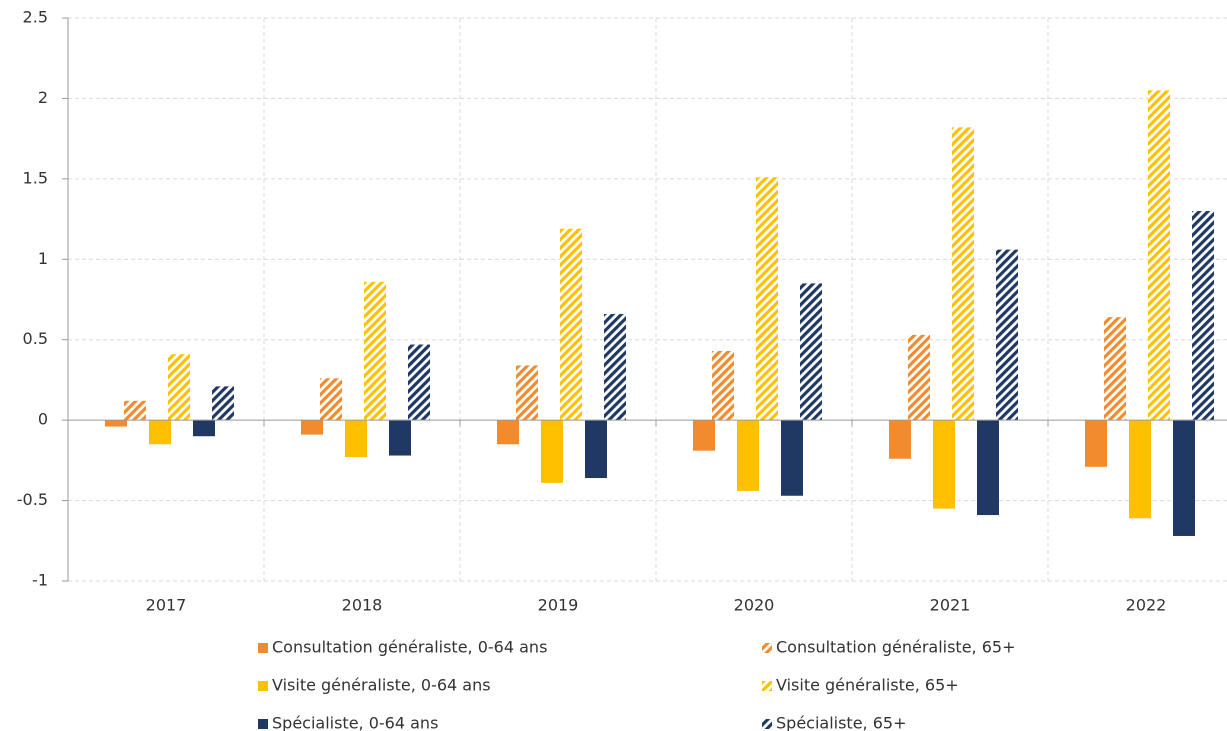 The width and height of the screenshot is (1227, 731). I want to click on y-tick-label: 1, so click(43, 258).